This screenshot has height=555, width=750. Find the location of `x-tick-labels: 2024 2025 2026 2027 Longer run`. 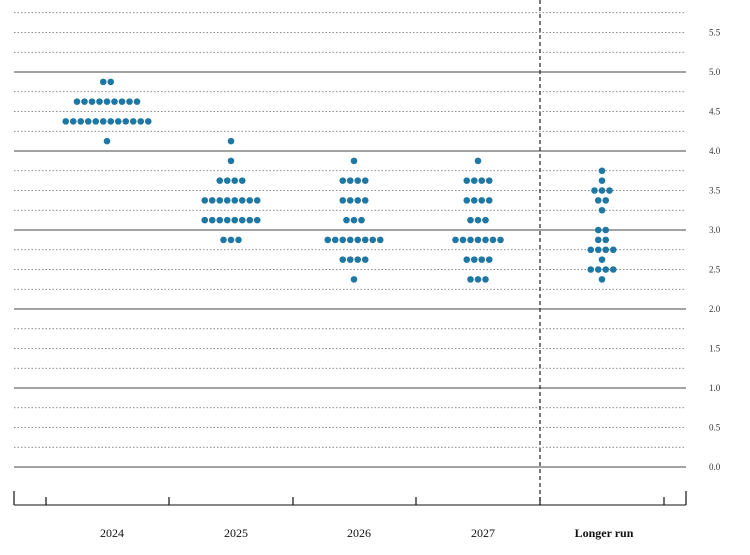

x-tick-labels: 2024 2025 2026 2027 Longer run is located at coordinates (367, 533).